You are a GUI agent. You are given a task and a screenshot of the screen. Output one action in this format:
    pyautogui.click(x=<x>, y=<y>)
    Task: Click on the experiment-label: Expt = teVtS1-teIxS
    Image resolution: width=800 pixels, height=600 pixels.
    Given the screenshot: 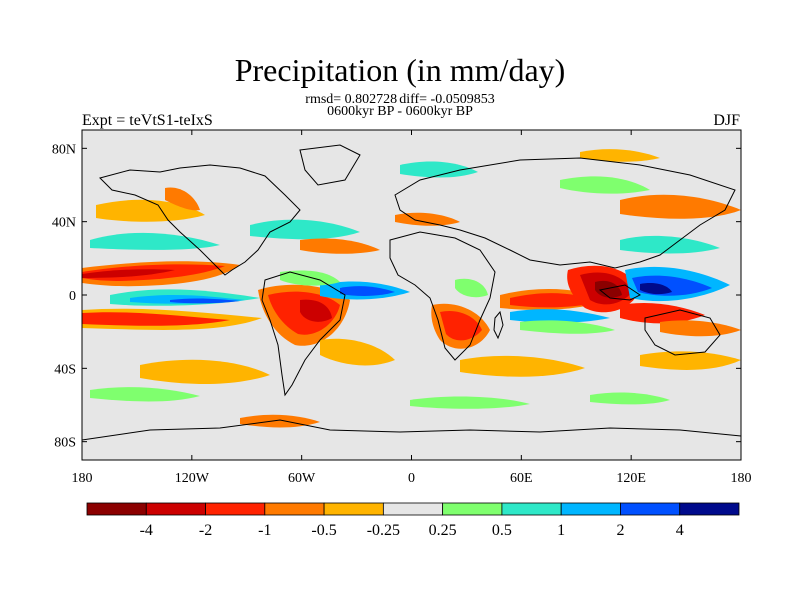 What is the action you would take?
    pyautogui.click(x=147, y=120)
    